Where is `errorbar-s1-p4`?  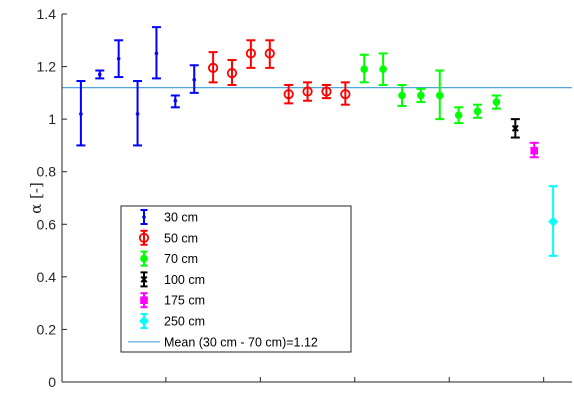 errorbar-s1-p4 is located at coordinates (289, 94).